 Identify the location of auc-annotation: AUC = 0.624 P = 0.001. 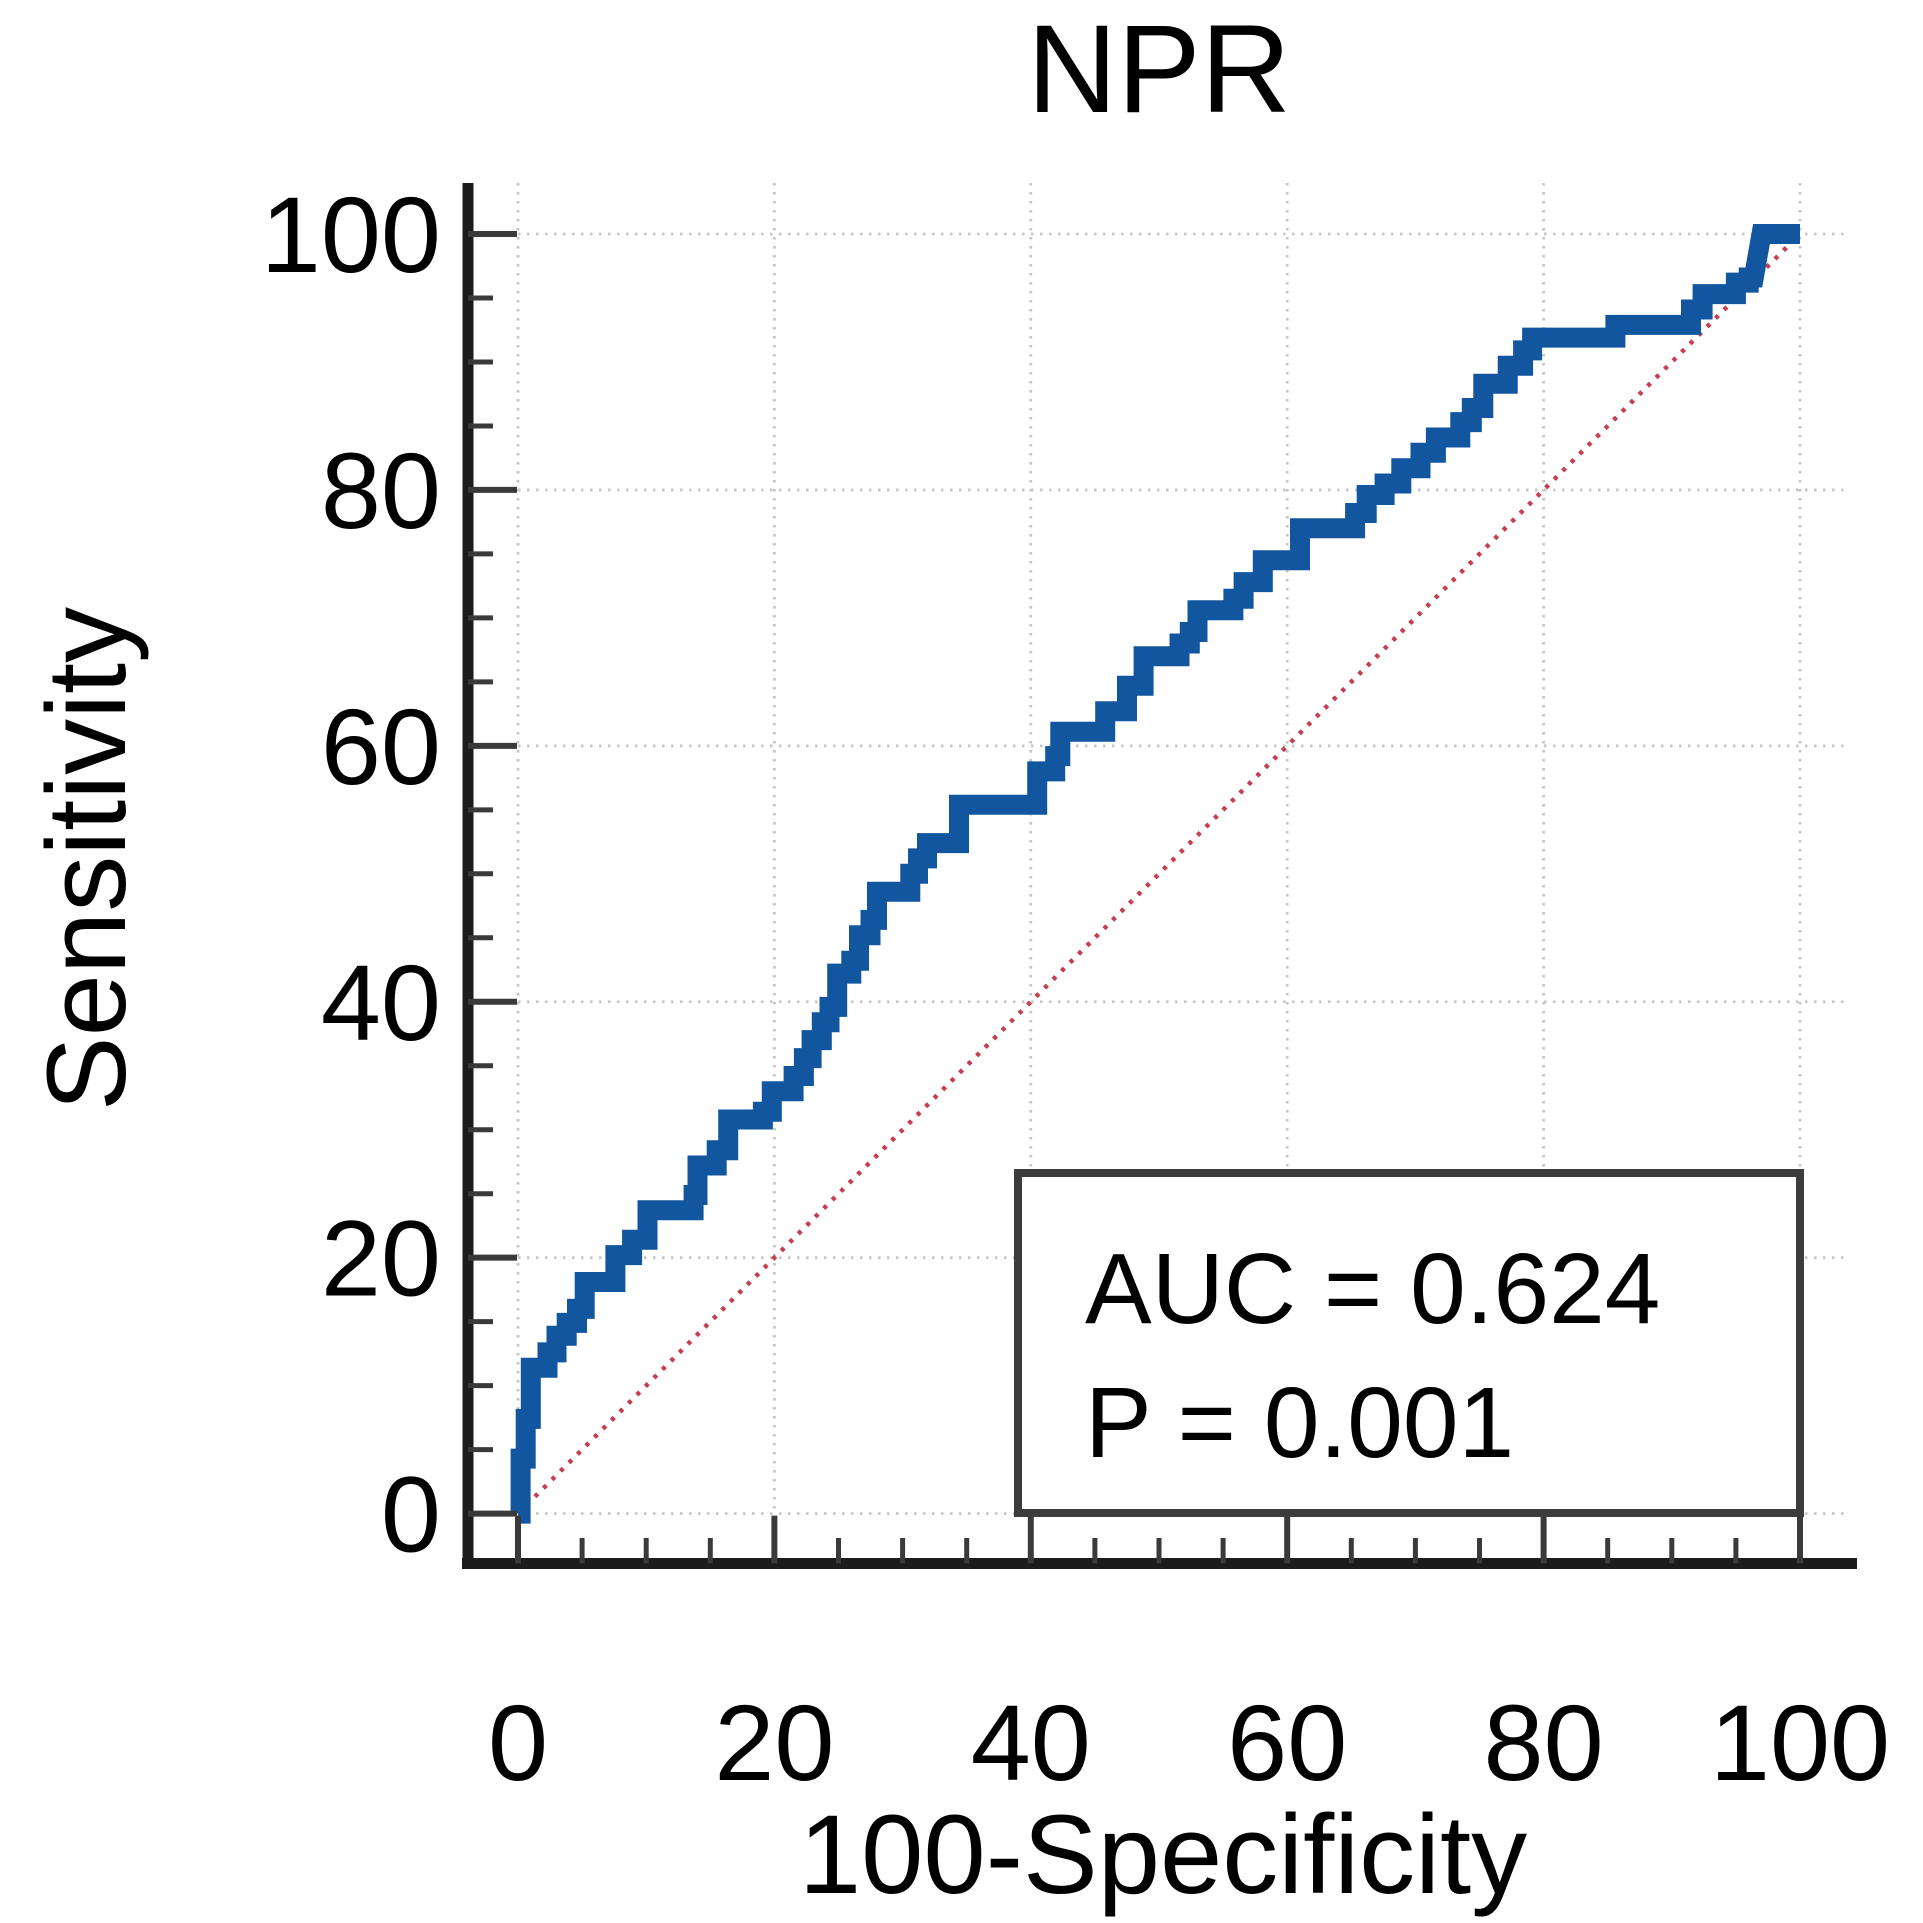
(1409, 1343).